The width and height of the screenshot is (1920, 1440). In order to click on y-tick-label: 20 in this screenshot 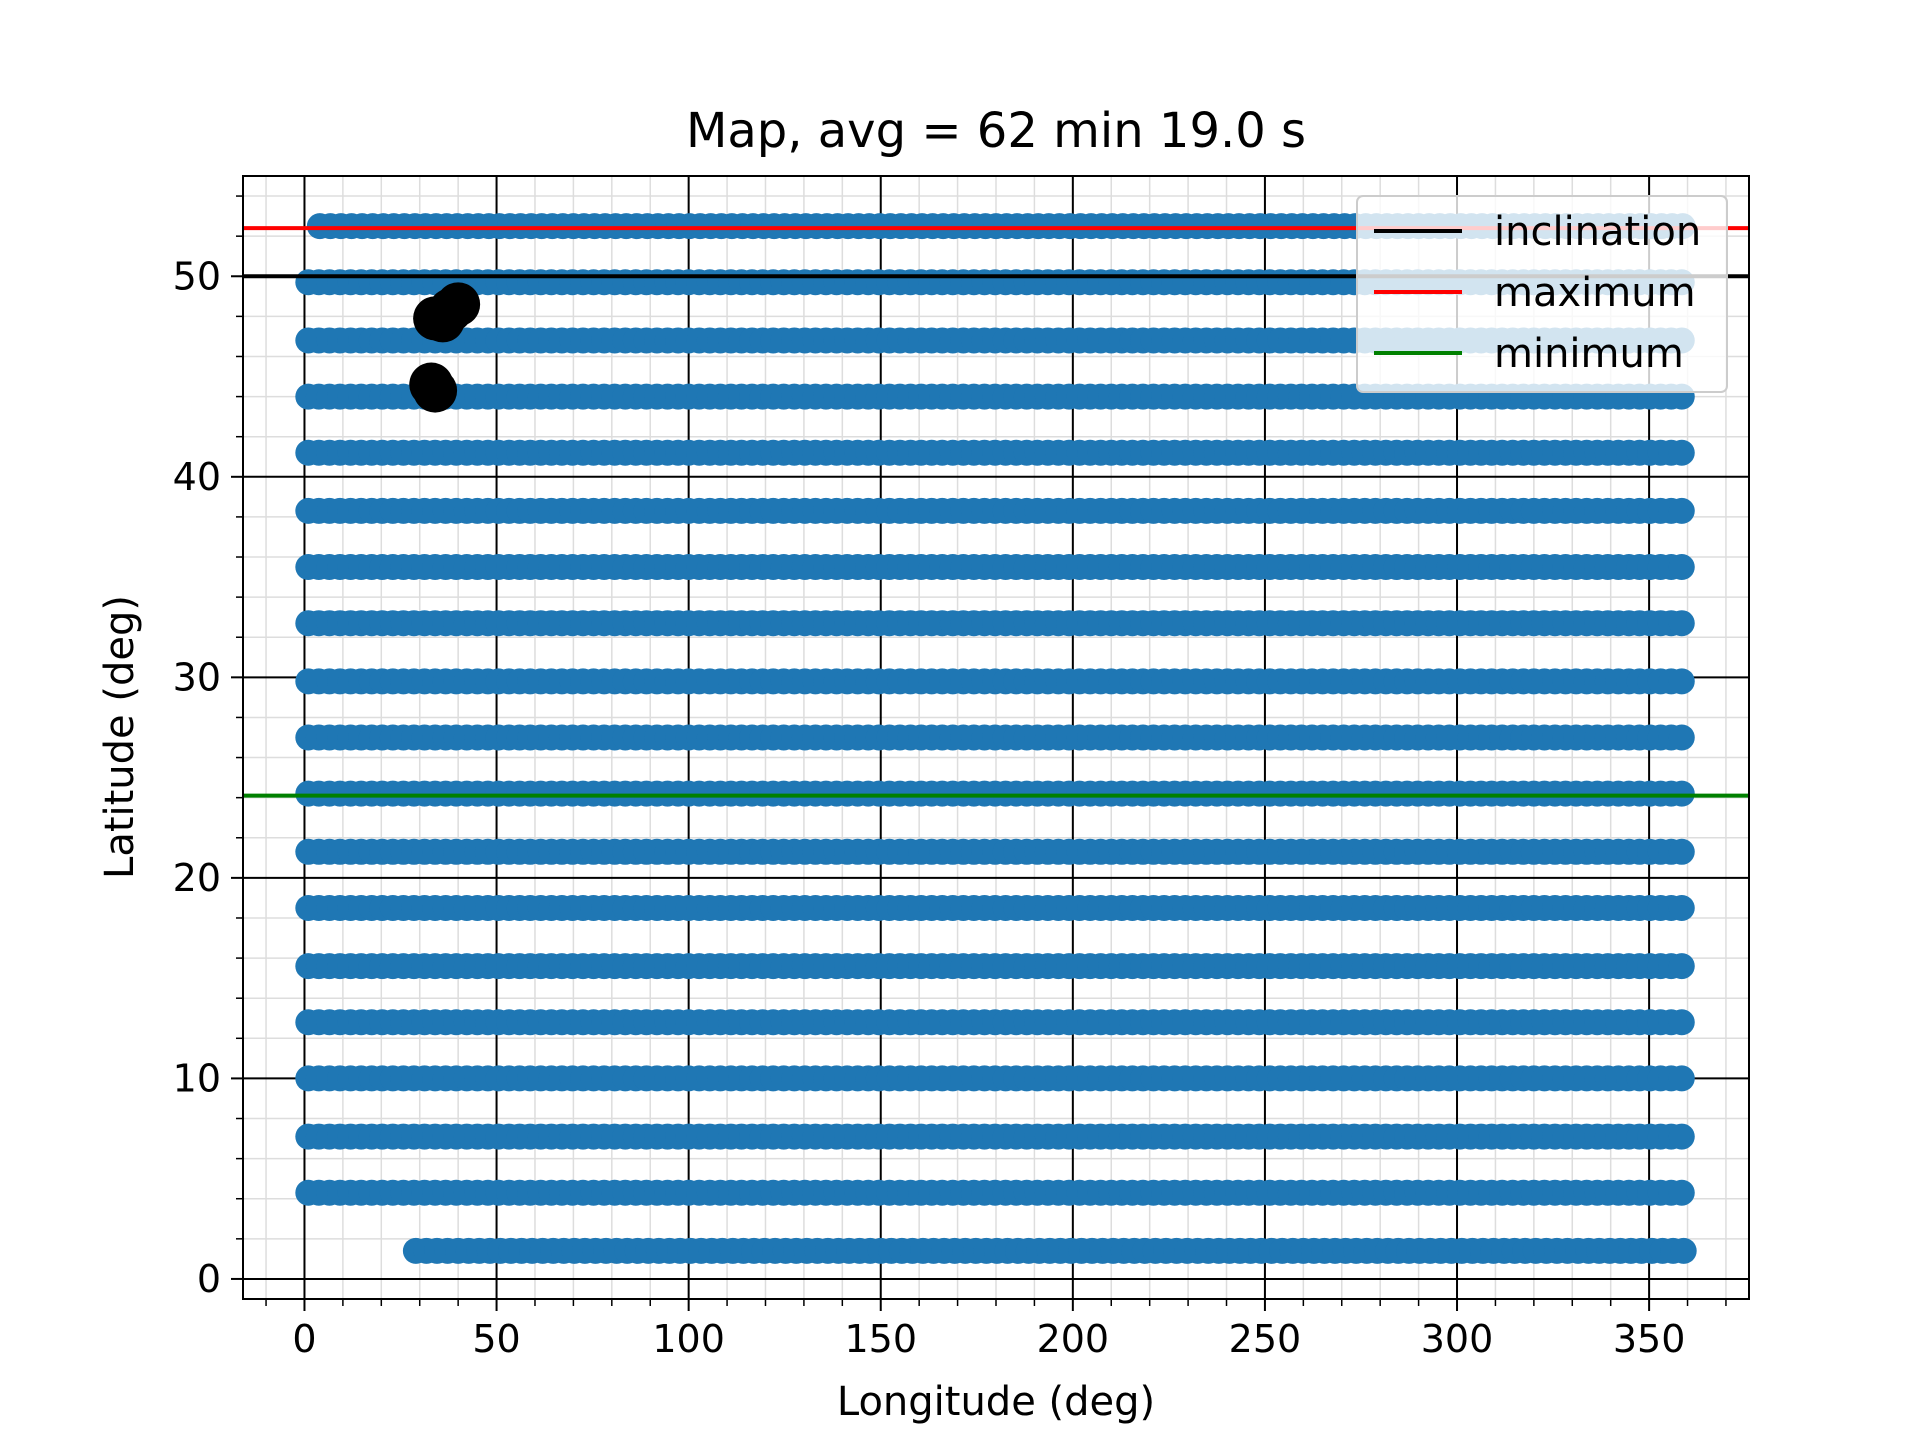, I will do `click(197, 878)`.